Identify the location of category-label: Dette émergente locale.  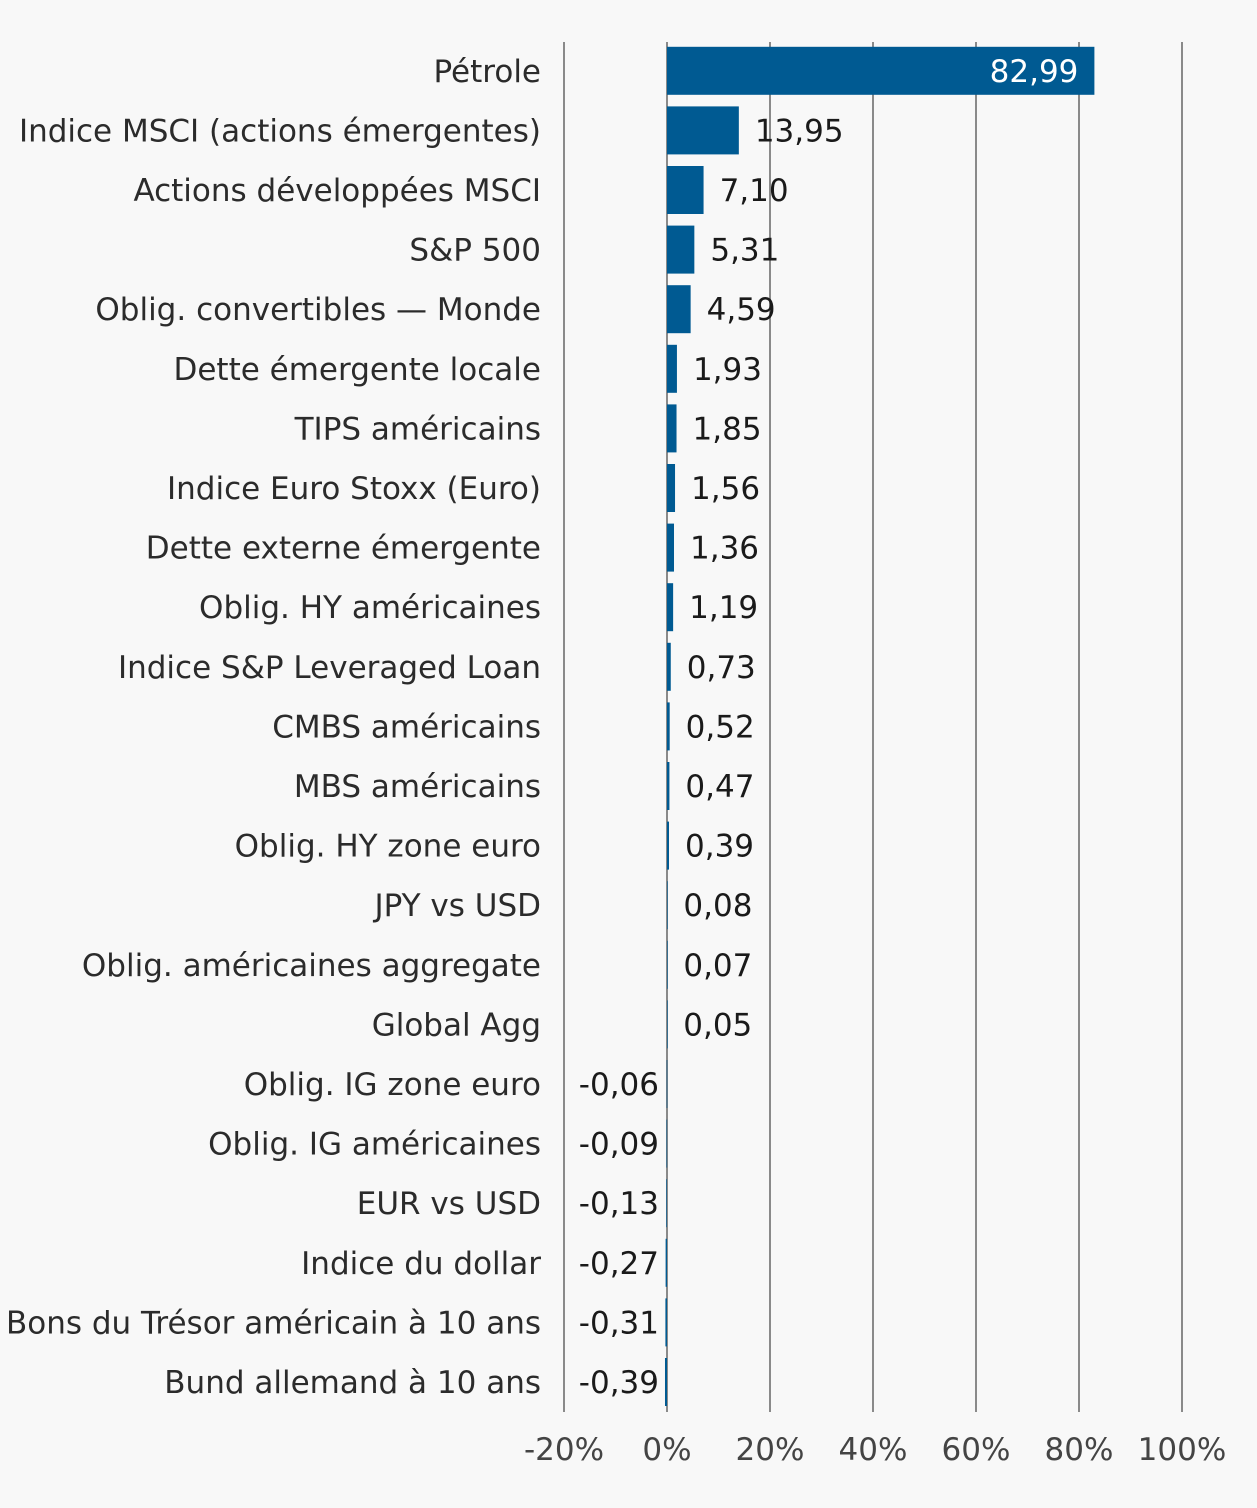
(357, 370).